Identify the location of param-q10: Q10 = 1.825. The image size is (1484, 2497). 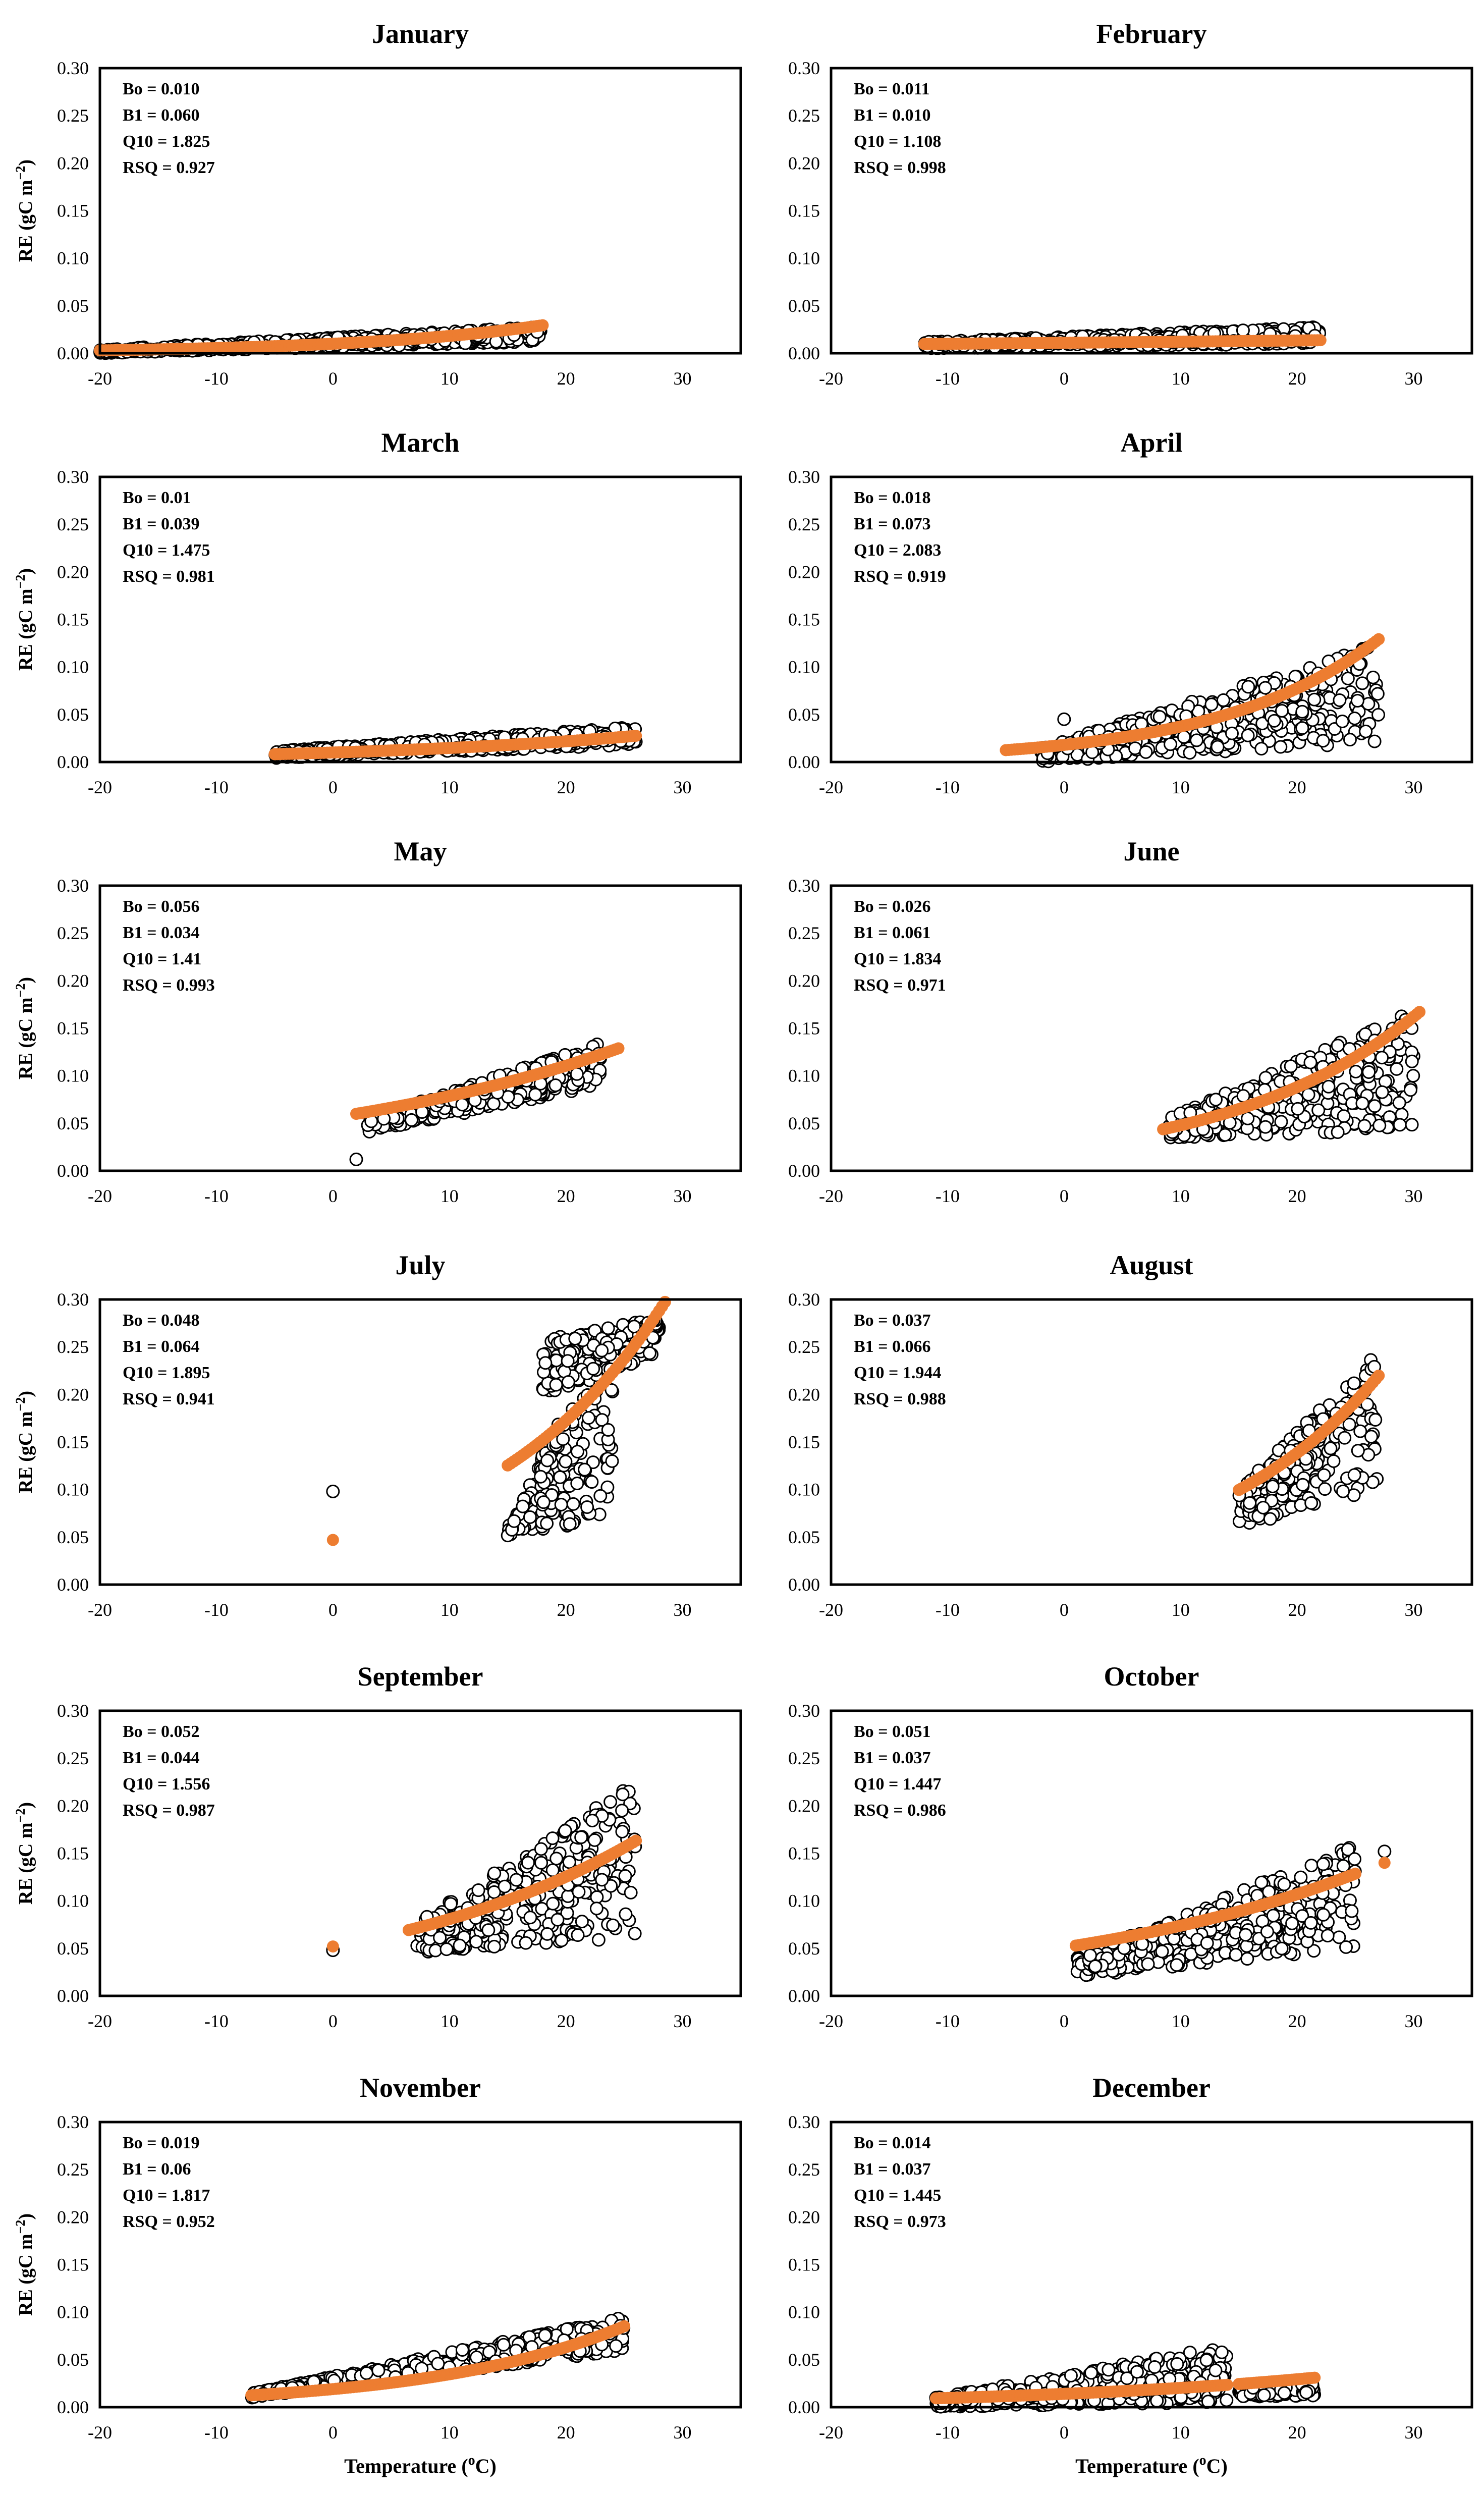
(166, 141).